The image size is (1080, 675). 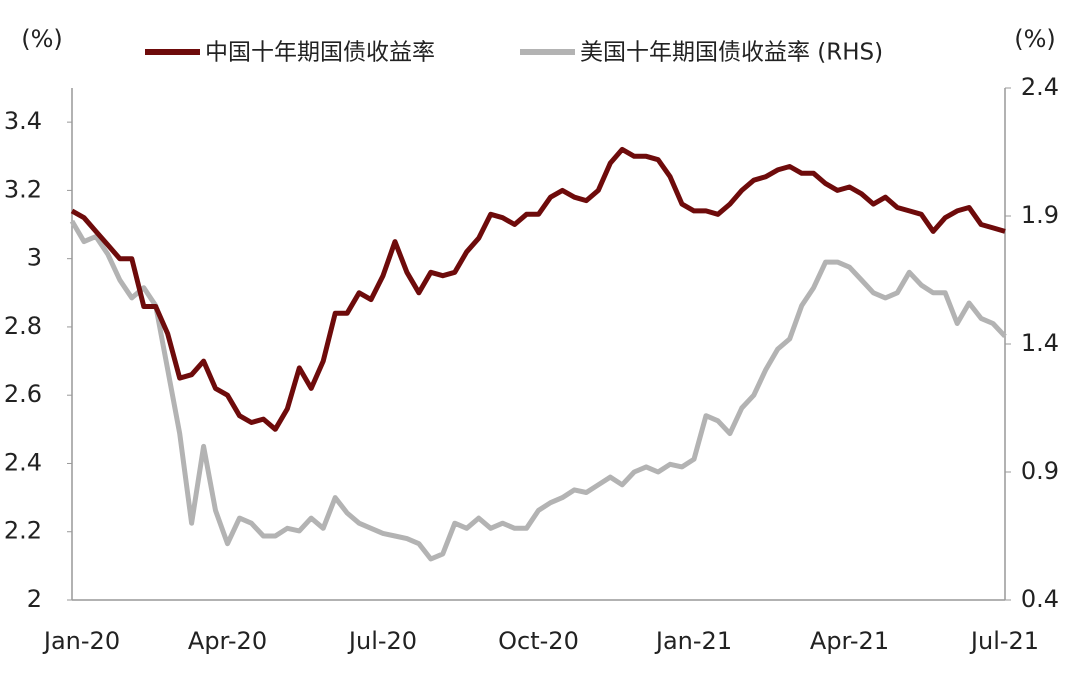 I want to click on legend-label: 美国十年期国债收益率 (RHS), so click(x=731, y=53).